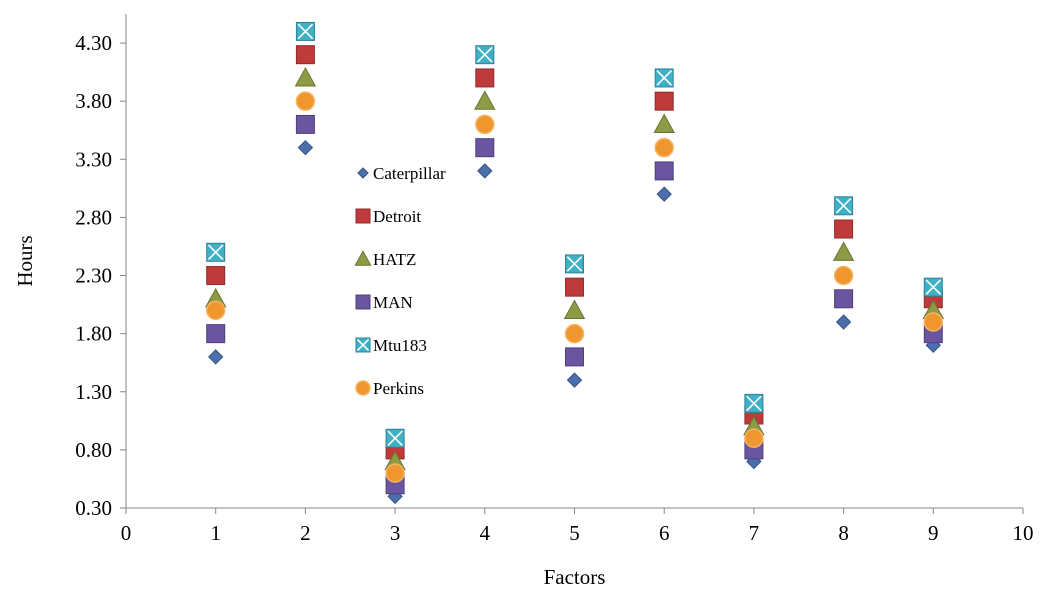  I want to click on x-tick-label: 4, so click(485, 533).